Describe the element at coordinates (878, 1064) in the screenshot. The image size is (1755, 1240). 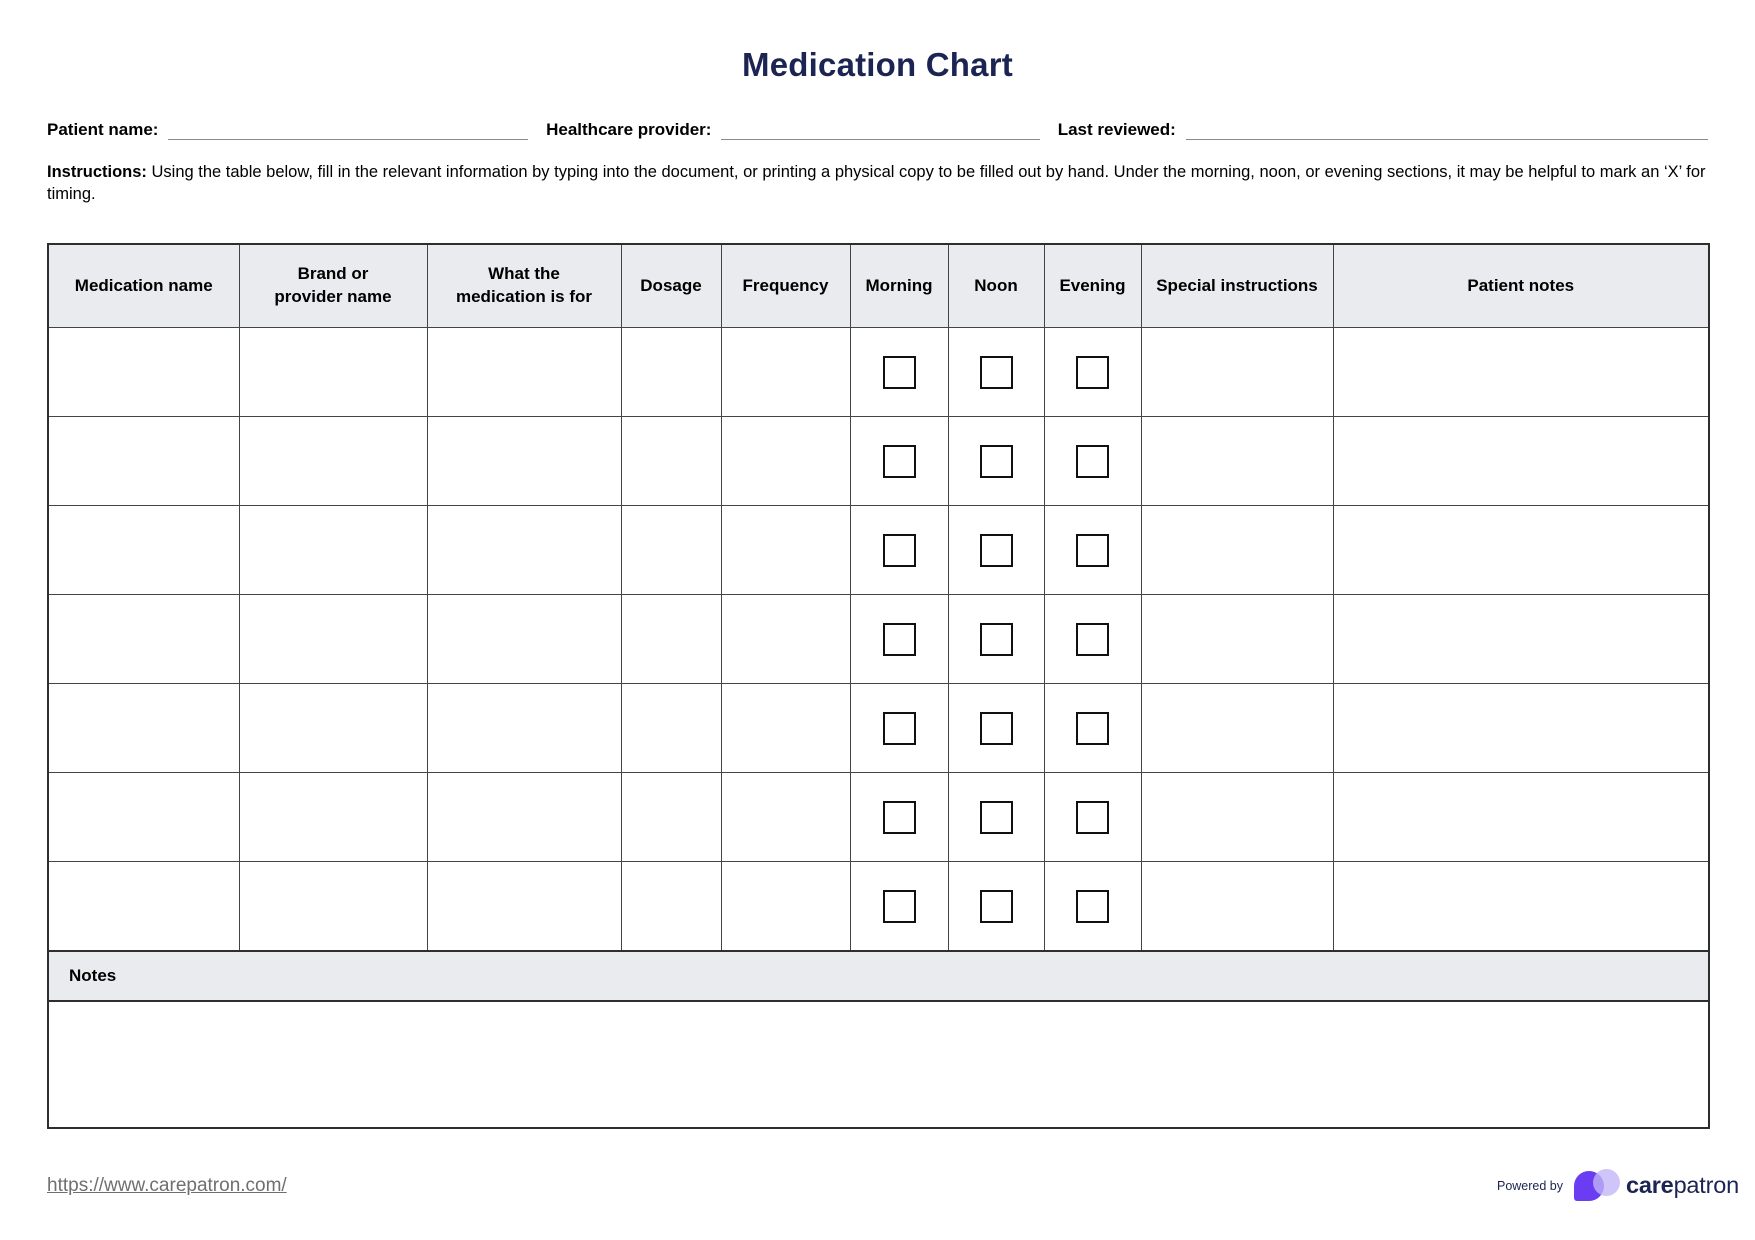
I see `notes-input-area` at that location.